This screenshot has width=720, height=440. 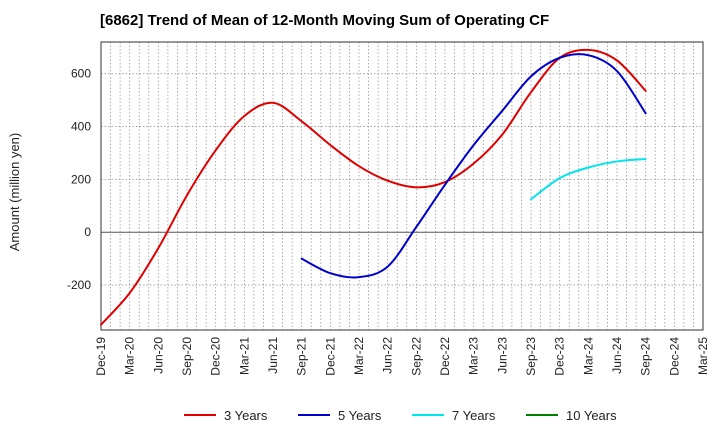 I want to click on x-tick-label: Mar-22, so click(x=359, y=356).